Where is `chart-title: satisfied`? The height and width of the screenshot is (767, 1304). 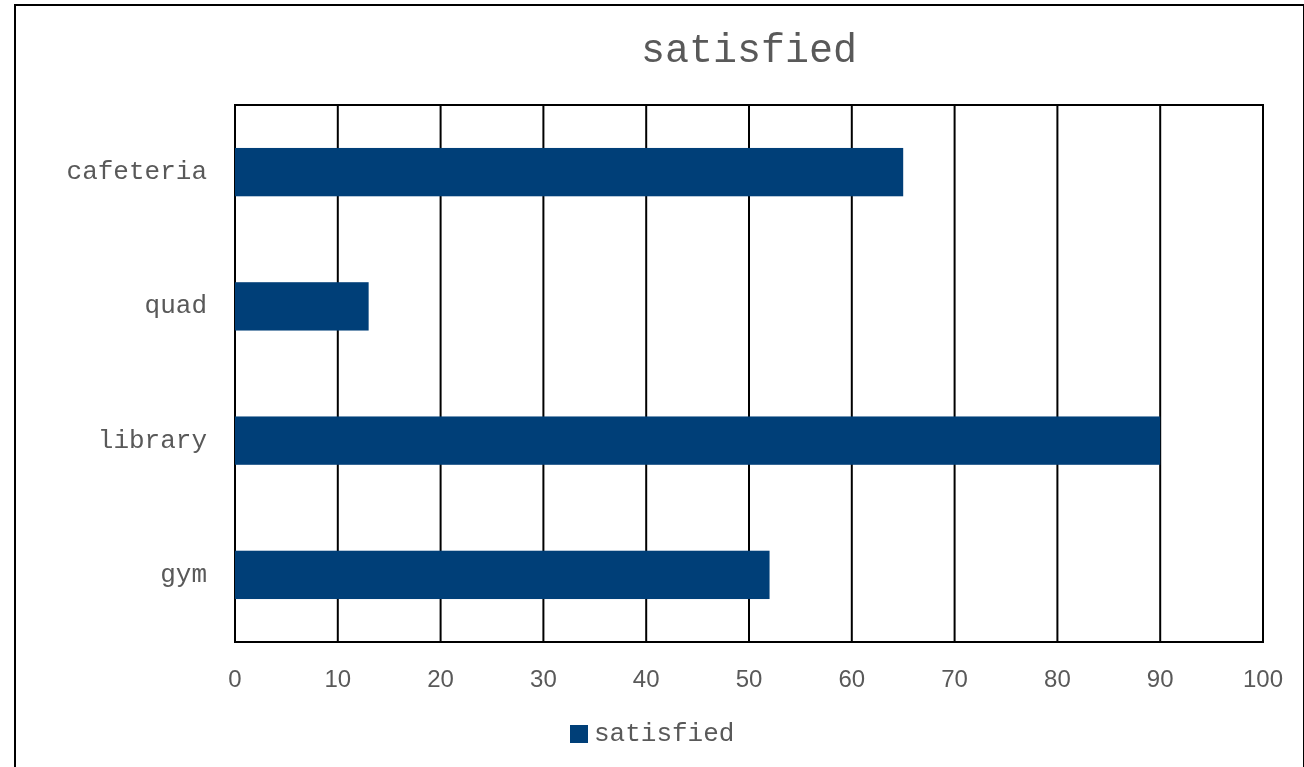 chart-title: satisfied is located at coordinates (749, 51).